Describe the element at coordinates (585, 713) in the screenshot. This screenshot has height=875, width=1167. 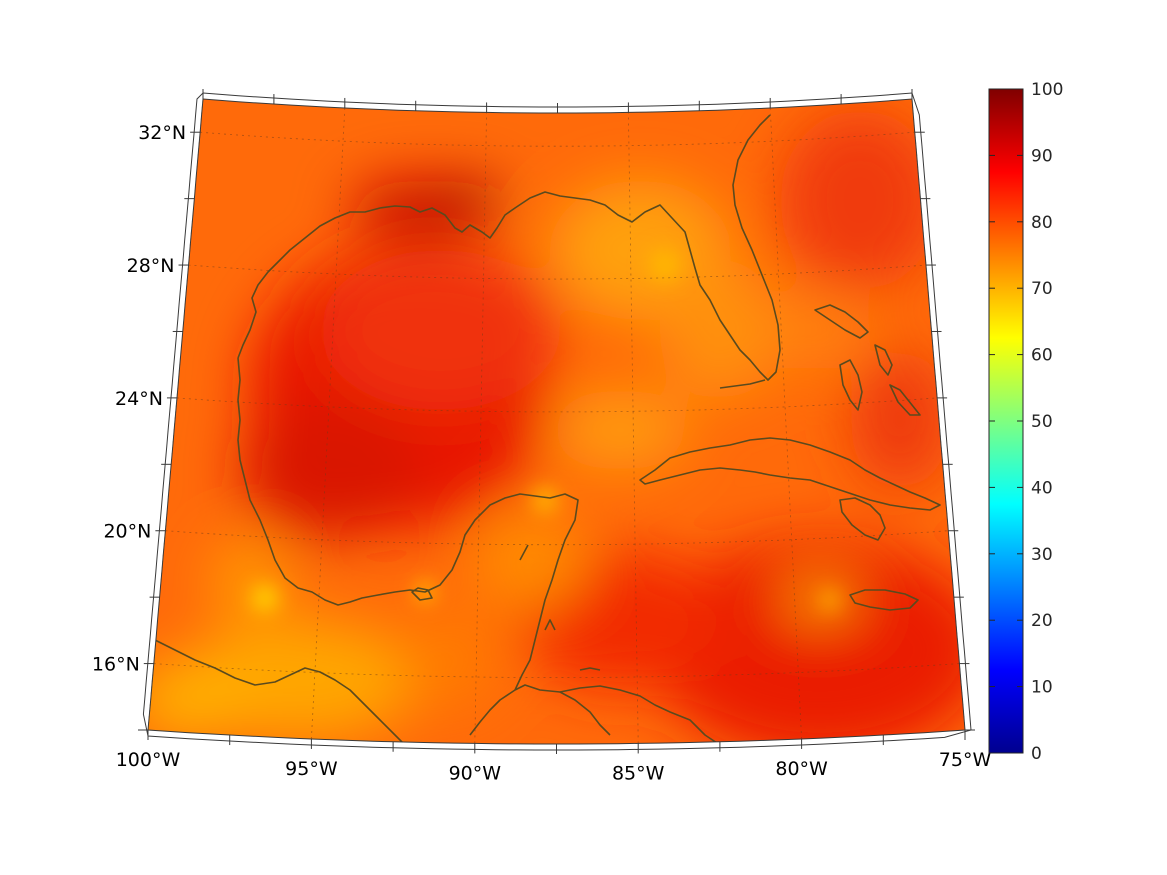
I see `border-central` at that location.